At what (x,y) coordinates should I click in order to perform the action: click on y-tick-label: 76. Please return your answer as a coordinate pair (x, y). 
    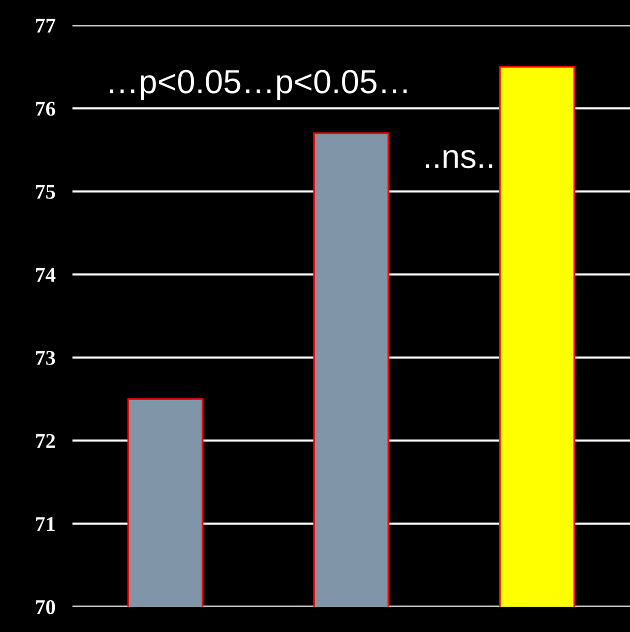
    Looking at the image, I should click on (46, 109).